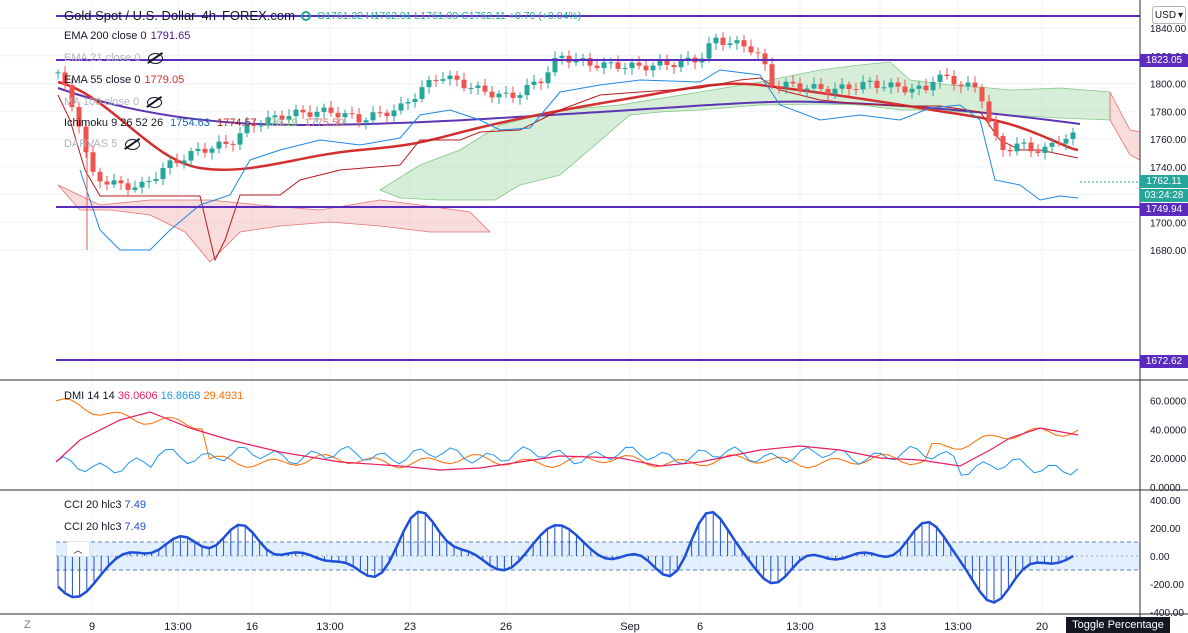 This screenshot has width=1188, height=633. I want to click on cci-tick-label: -200.00, so click(1167, 585).